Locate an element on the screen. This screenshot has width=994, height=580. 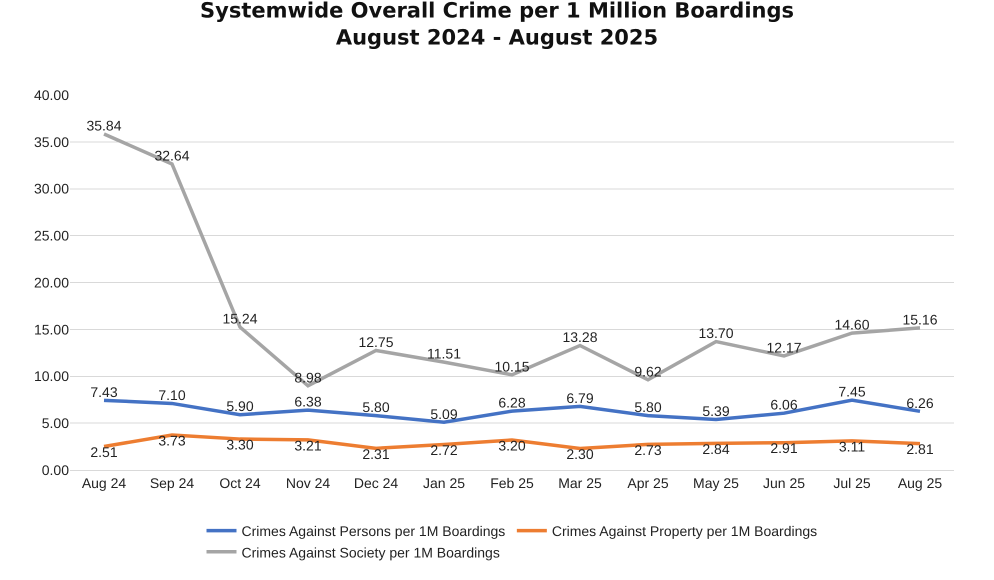
data-label: 14.60 is located at coordinates (852, 324).